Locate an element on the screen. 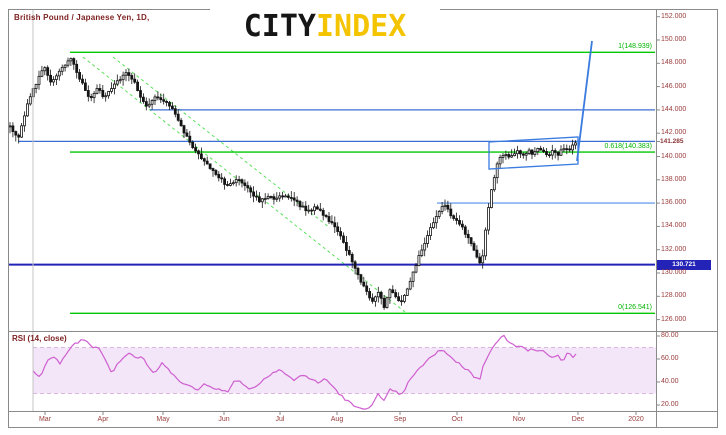  price-tick-label: 126.000 is located at coordinates (674, 319).